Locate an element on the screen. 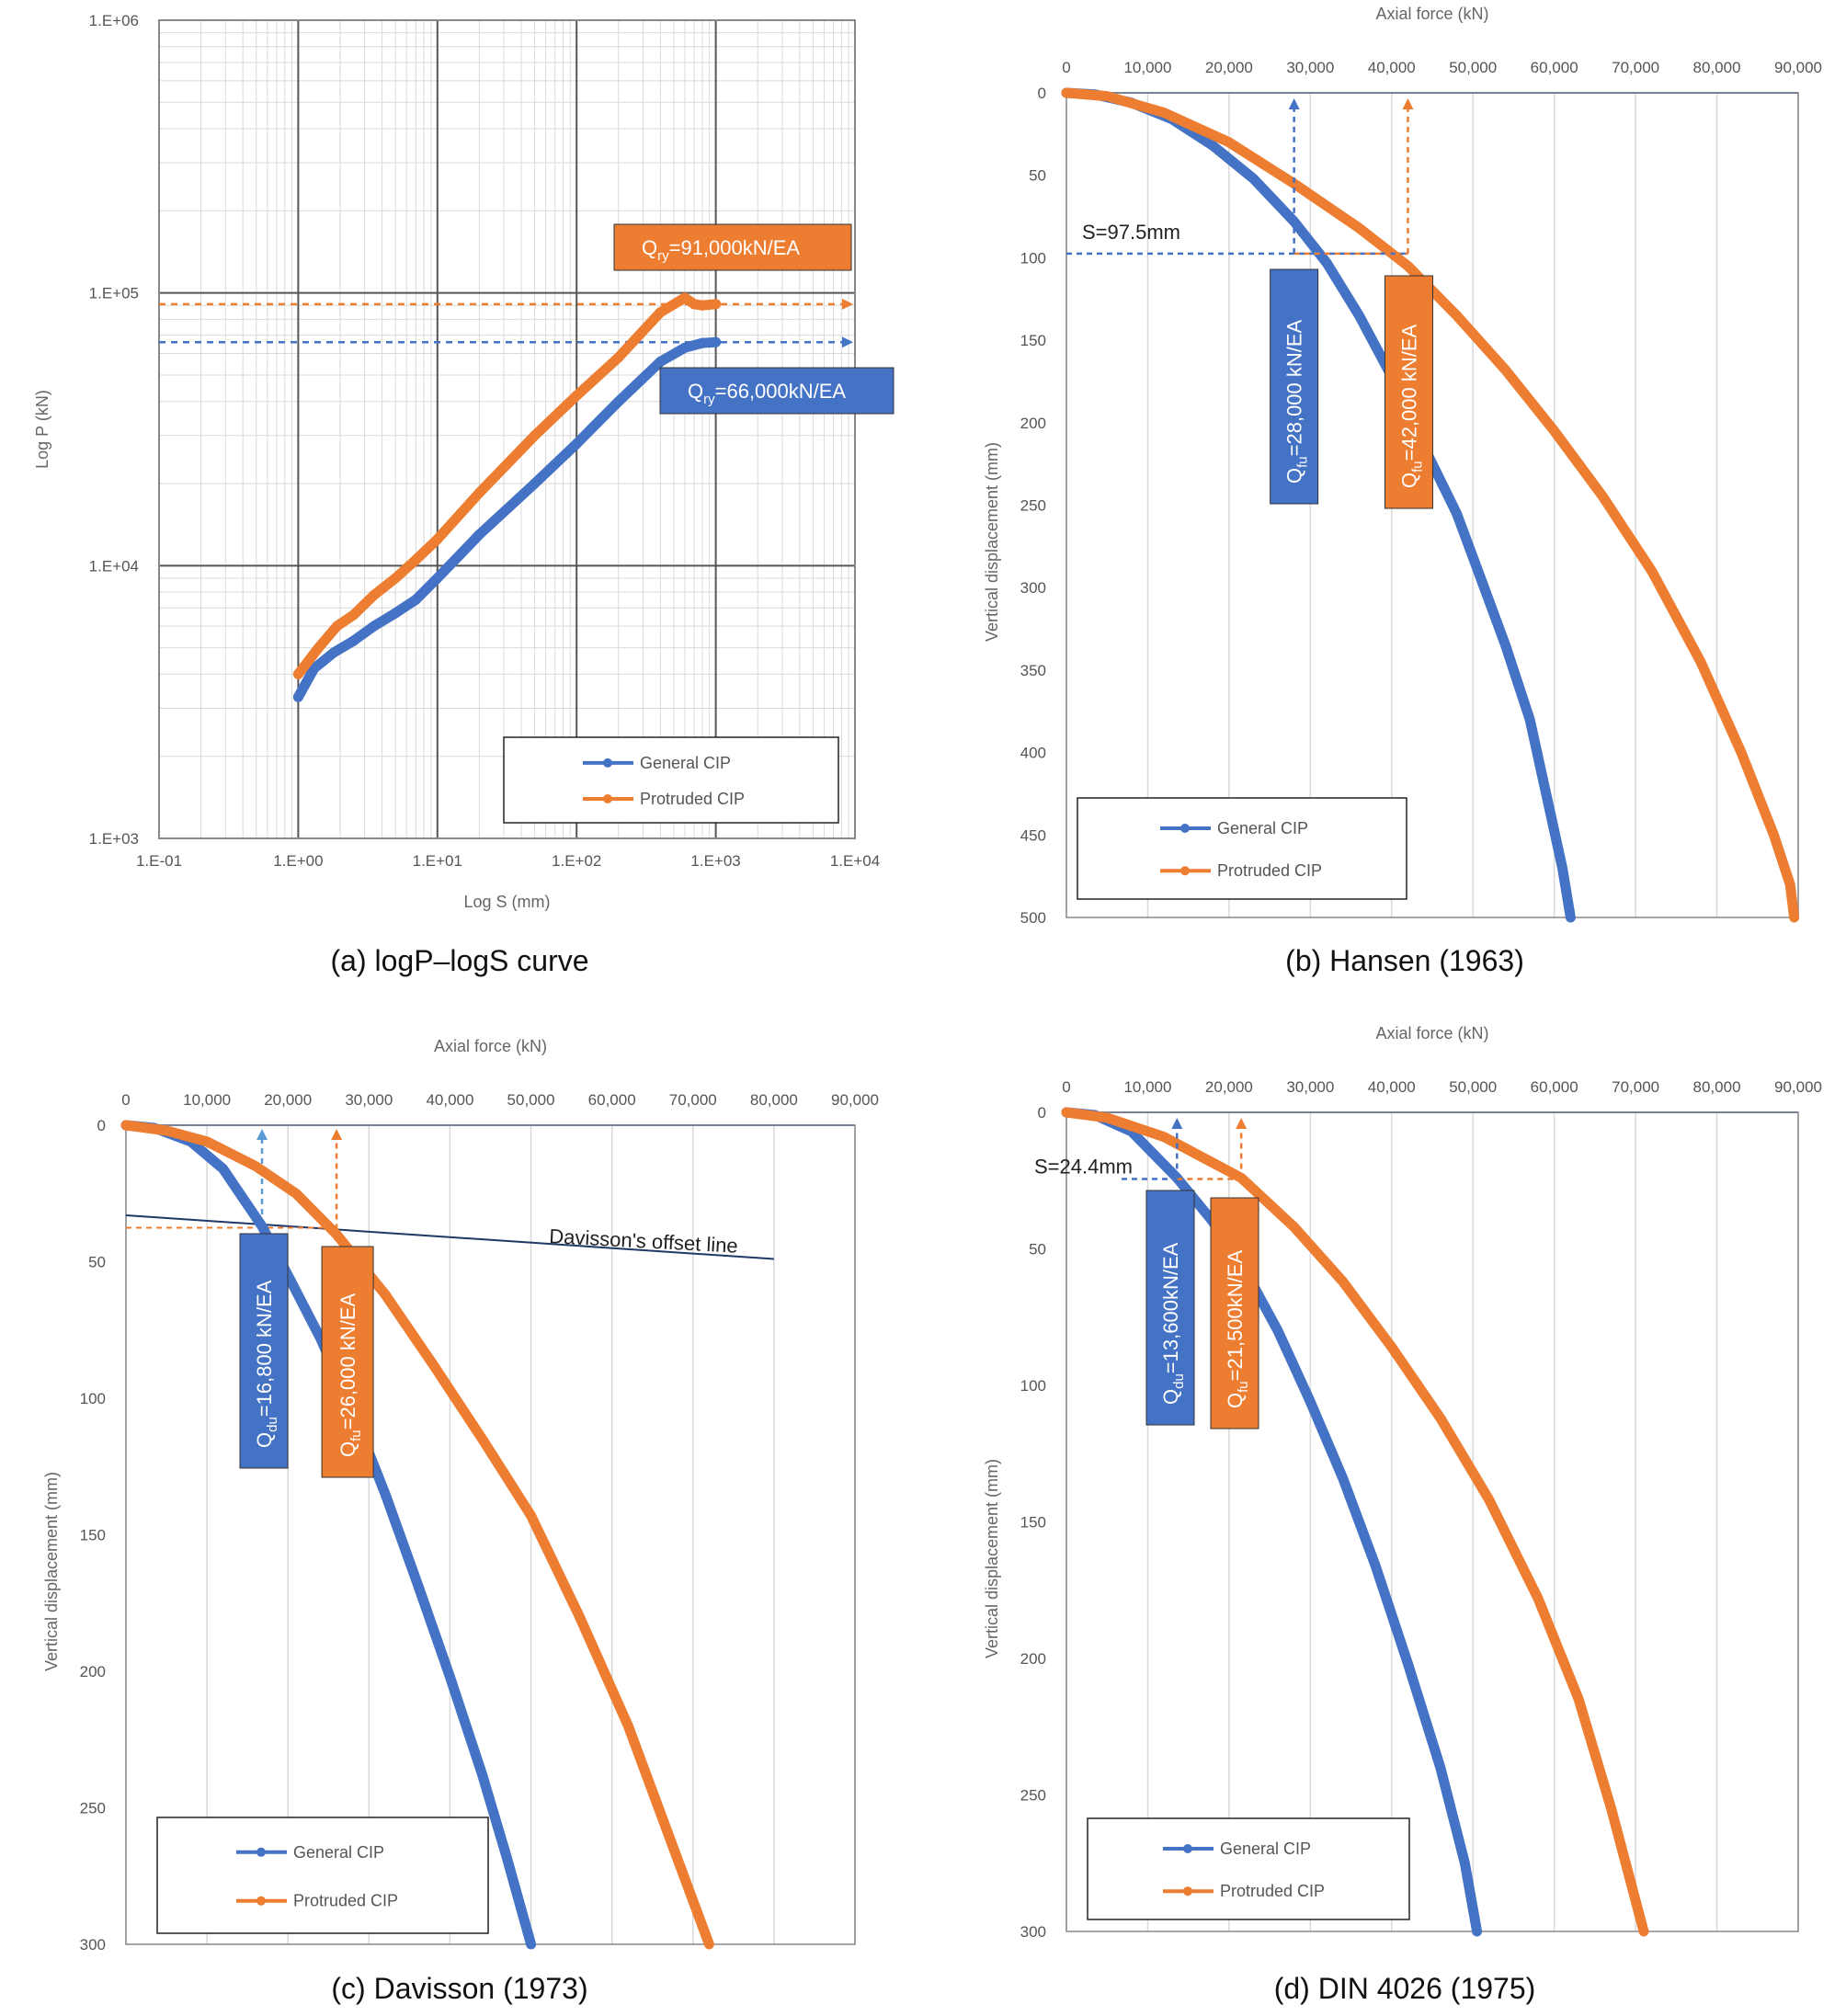 This screenshot has height=2016, width=1846. legend-label: Protruded CIP is located at coordinates (345, 1901).